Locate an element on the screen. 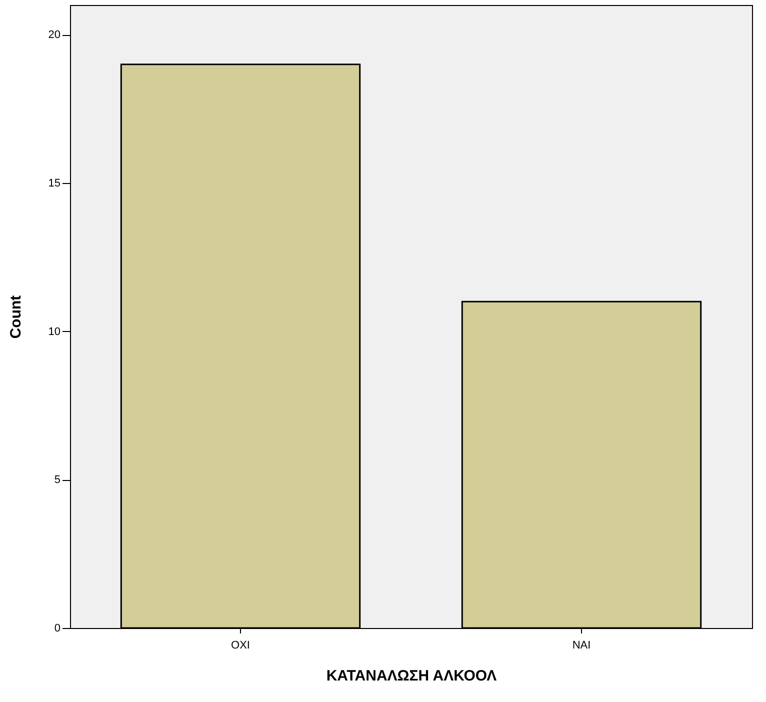  y-axis-title: Count is located at coordinates (15, 317).